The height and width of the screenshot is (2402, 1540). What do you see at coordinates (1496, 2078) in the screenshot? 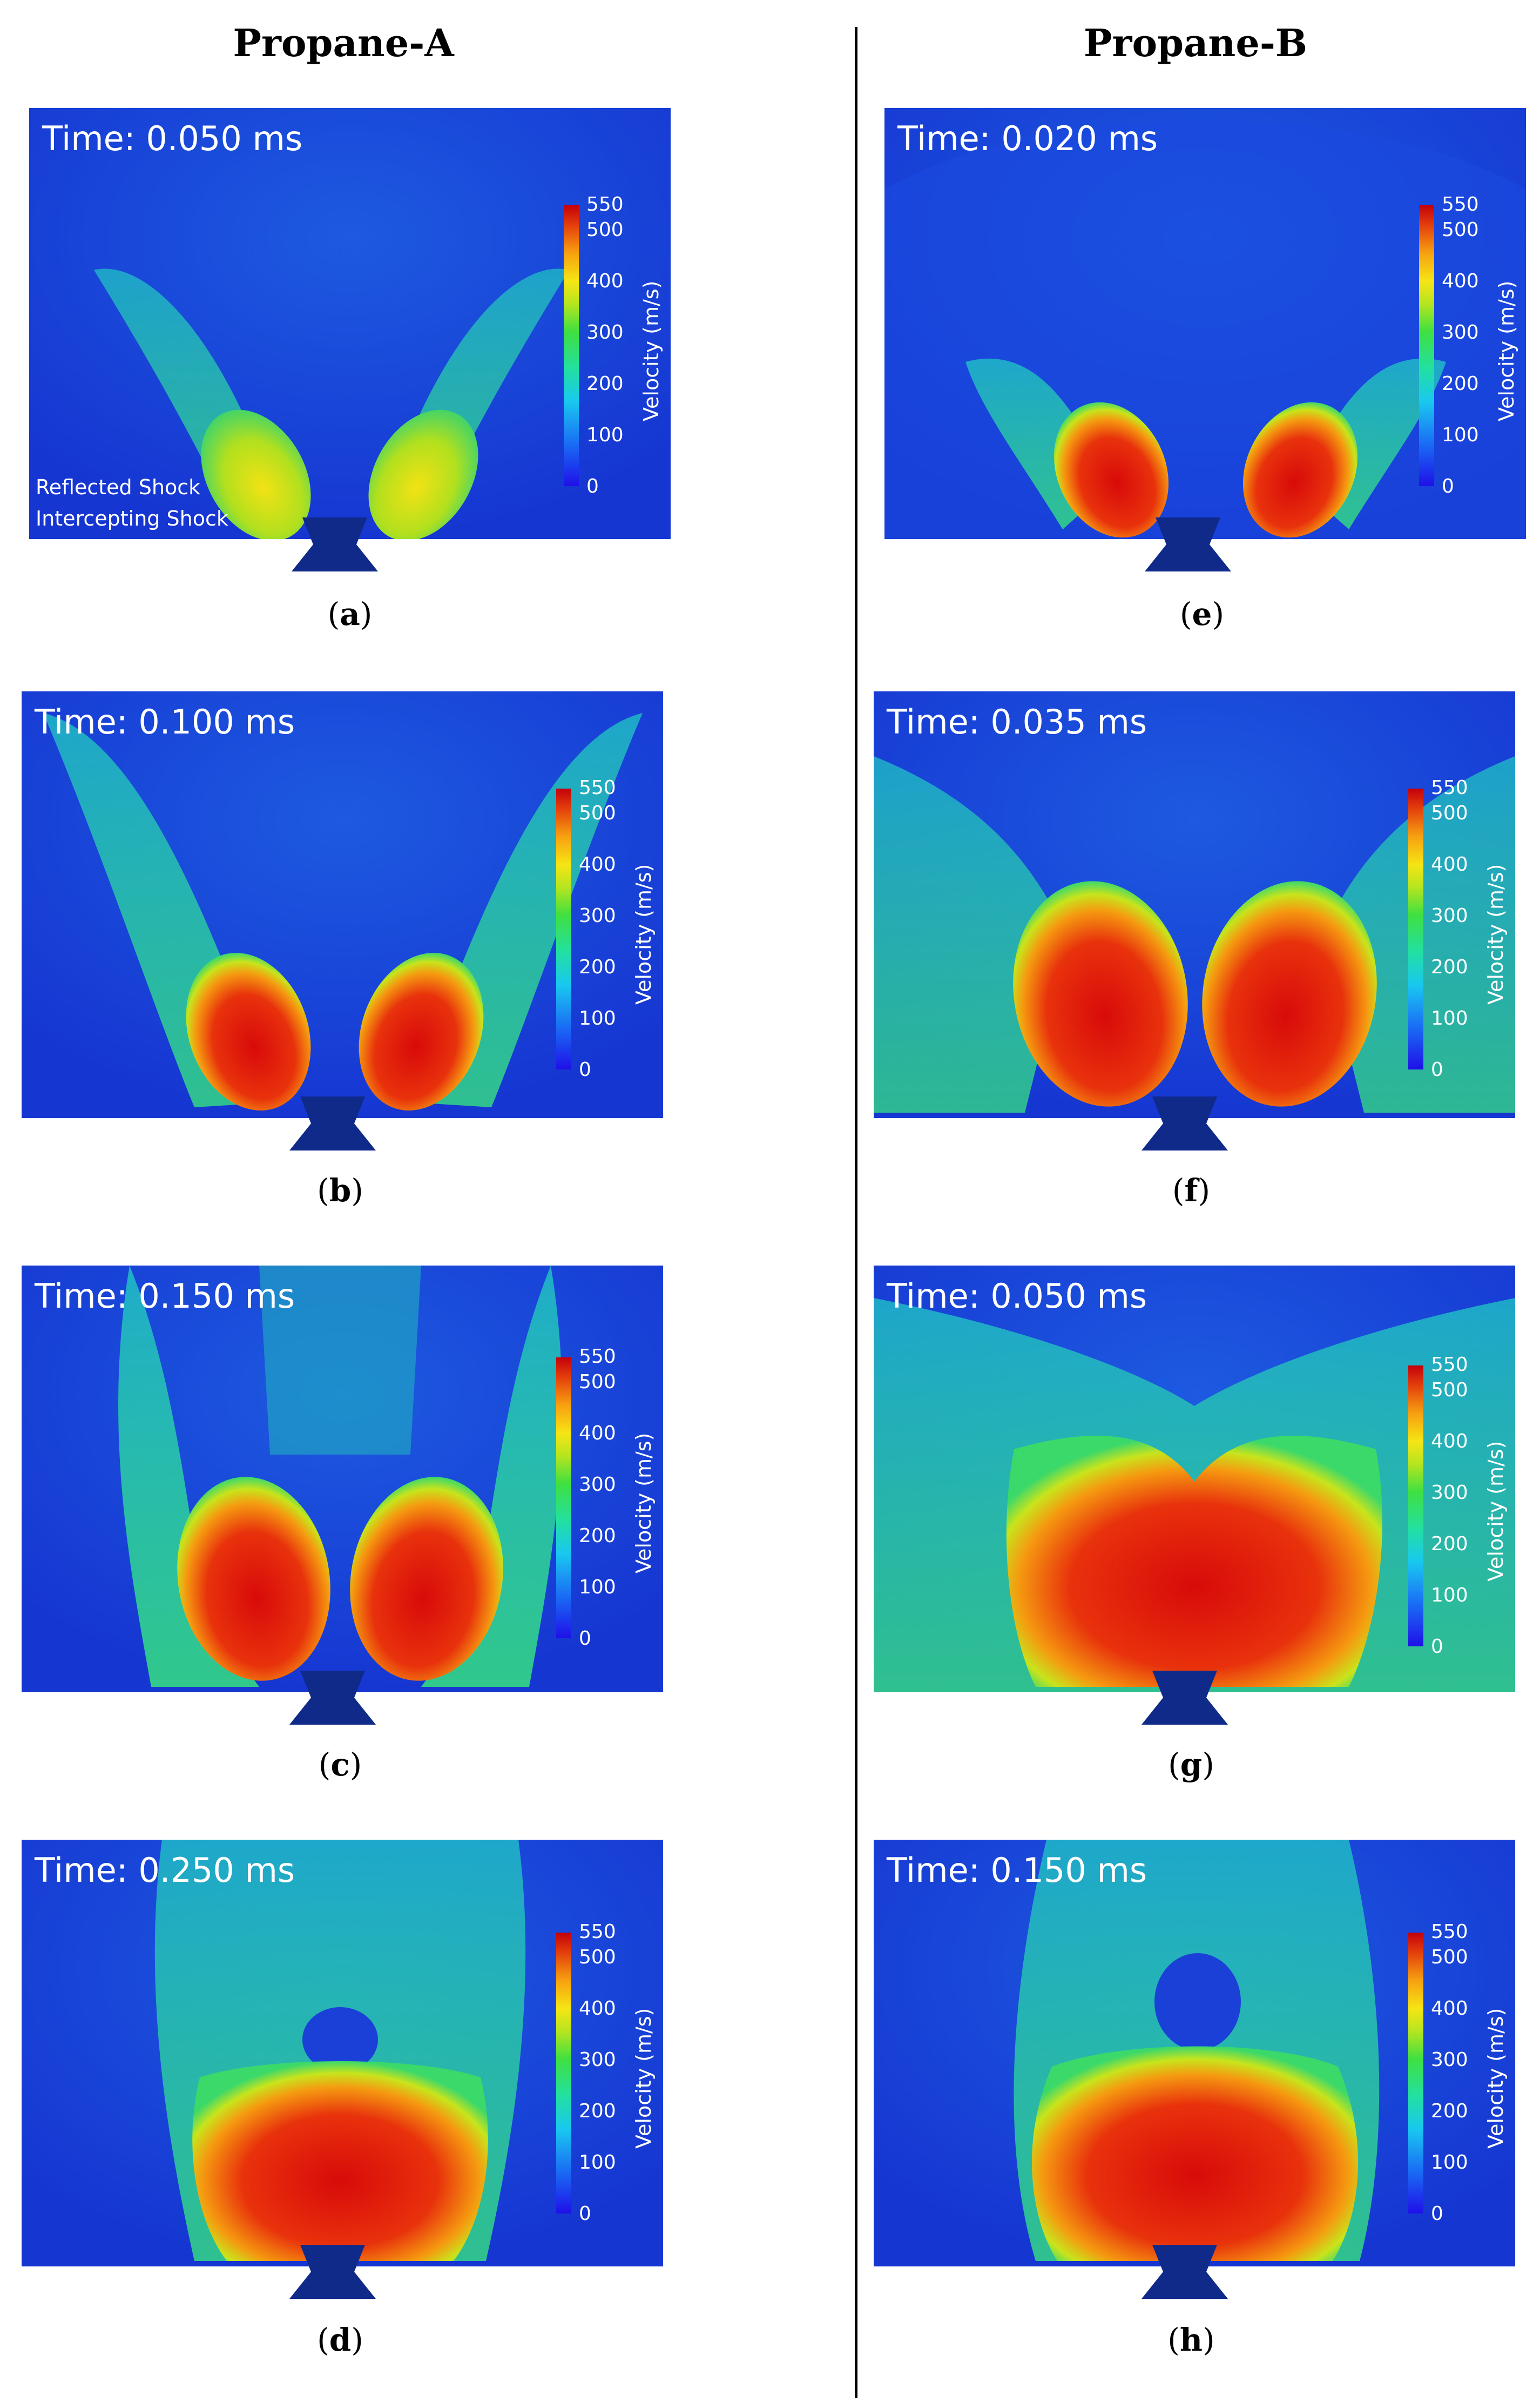
I see `colorbar-title-h: Velocity (m/s)` at bounding box center [1496, 2078].